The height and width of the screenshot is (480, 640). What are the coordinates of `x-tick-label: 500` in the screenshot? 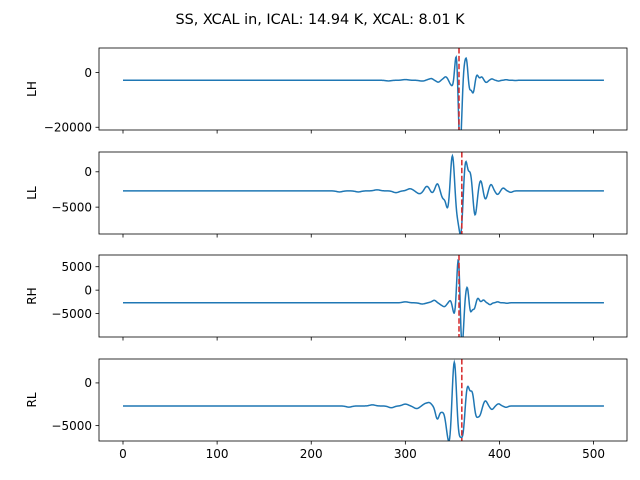 It's located at (593, 454).